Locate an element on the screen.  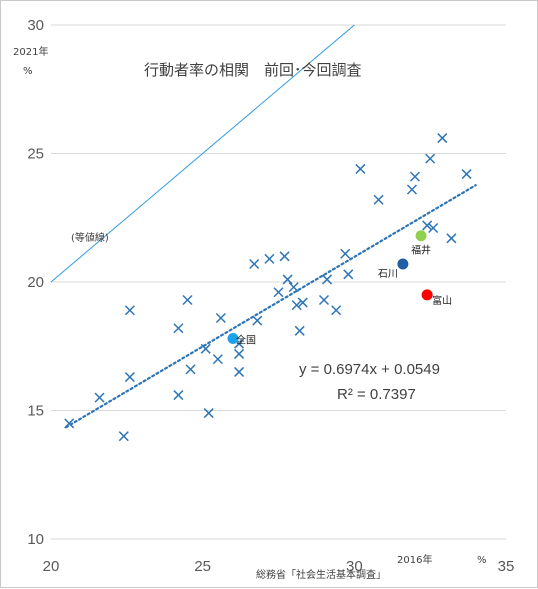
highlight-point-石川 is located at coordinates (403, 264).